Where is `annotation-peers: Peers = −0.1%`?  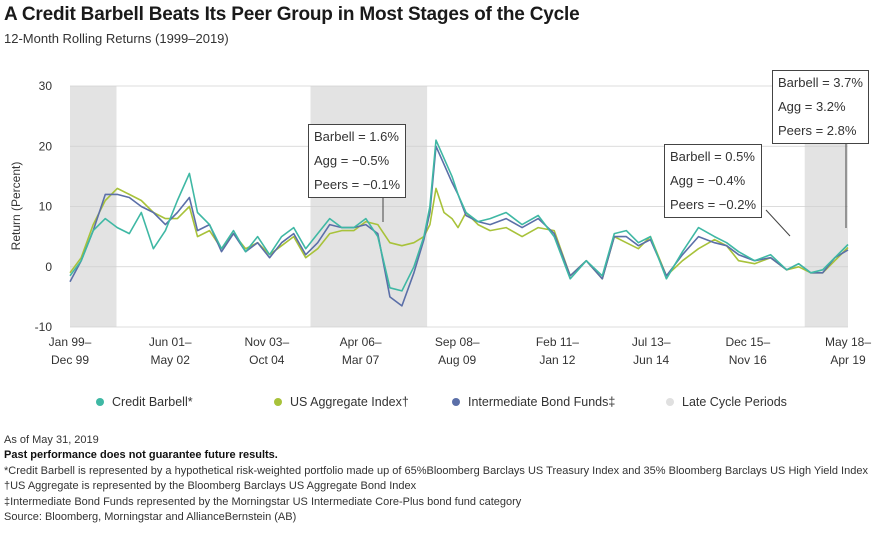
annotation-peers: Peers = −0.1% is located at coordinates (357, 184).